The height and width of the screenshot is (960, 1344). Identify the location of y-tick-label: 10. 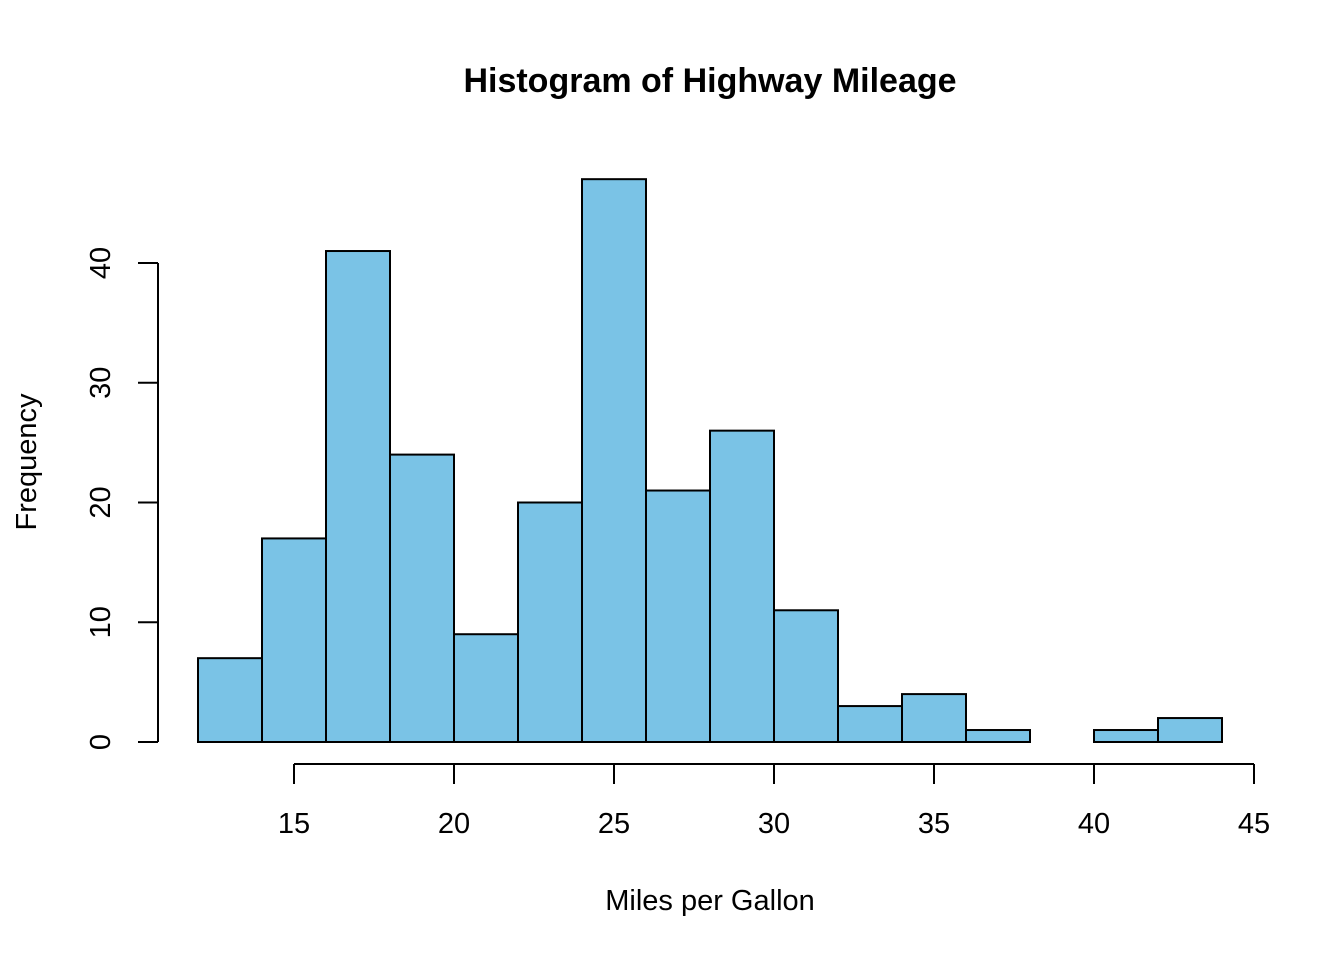
(101, 622).